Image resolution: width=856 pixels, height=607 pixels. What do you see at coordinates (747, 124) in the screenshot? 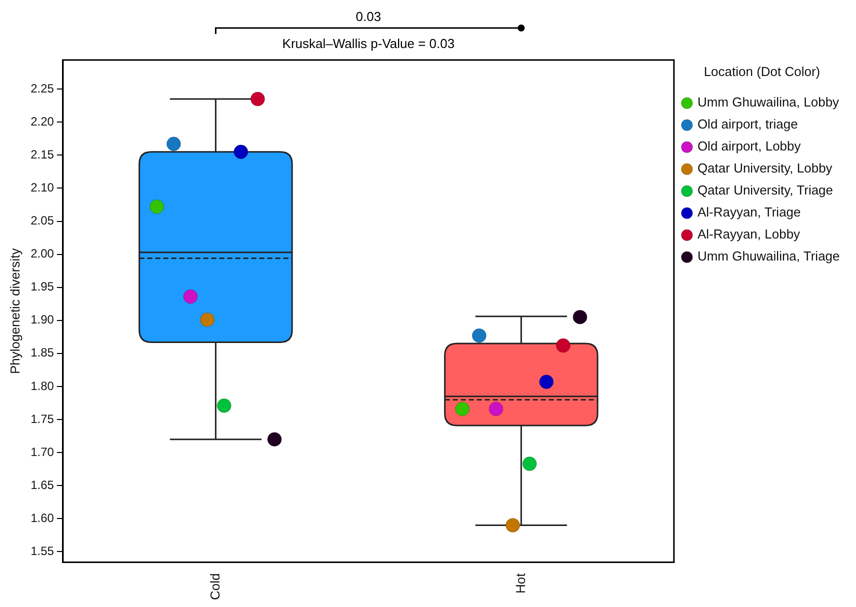
I see `legend-label: Old airport, triage` at bounding box center [747, 124].